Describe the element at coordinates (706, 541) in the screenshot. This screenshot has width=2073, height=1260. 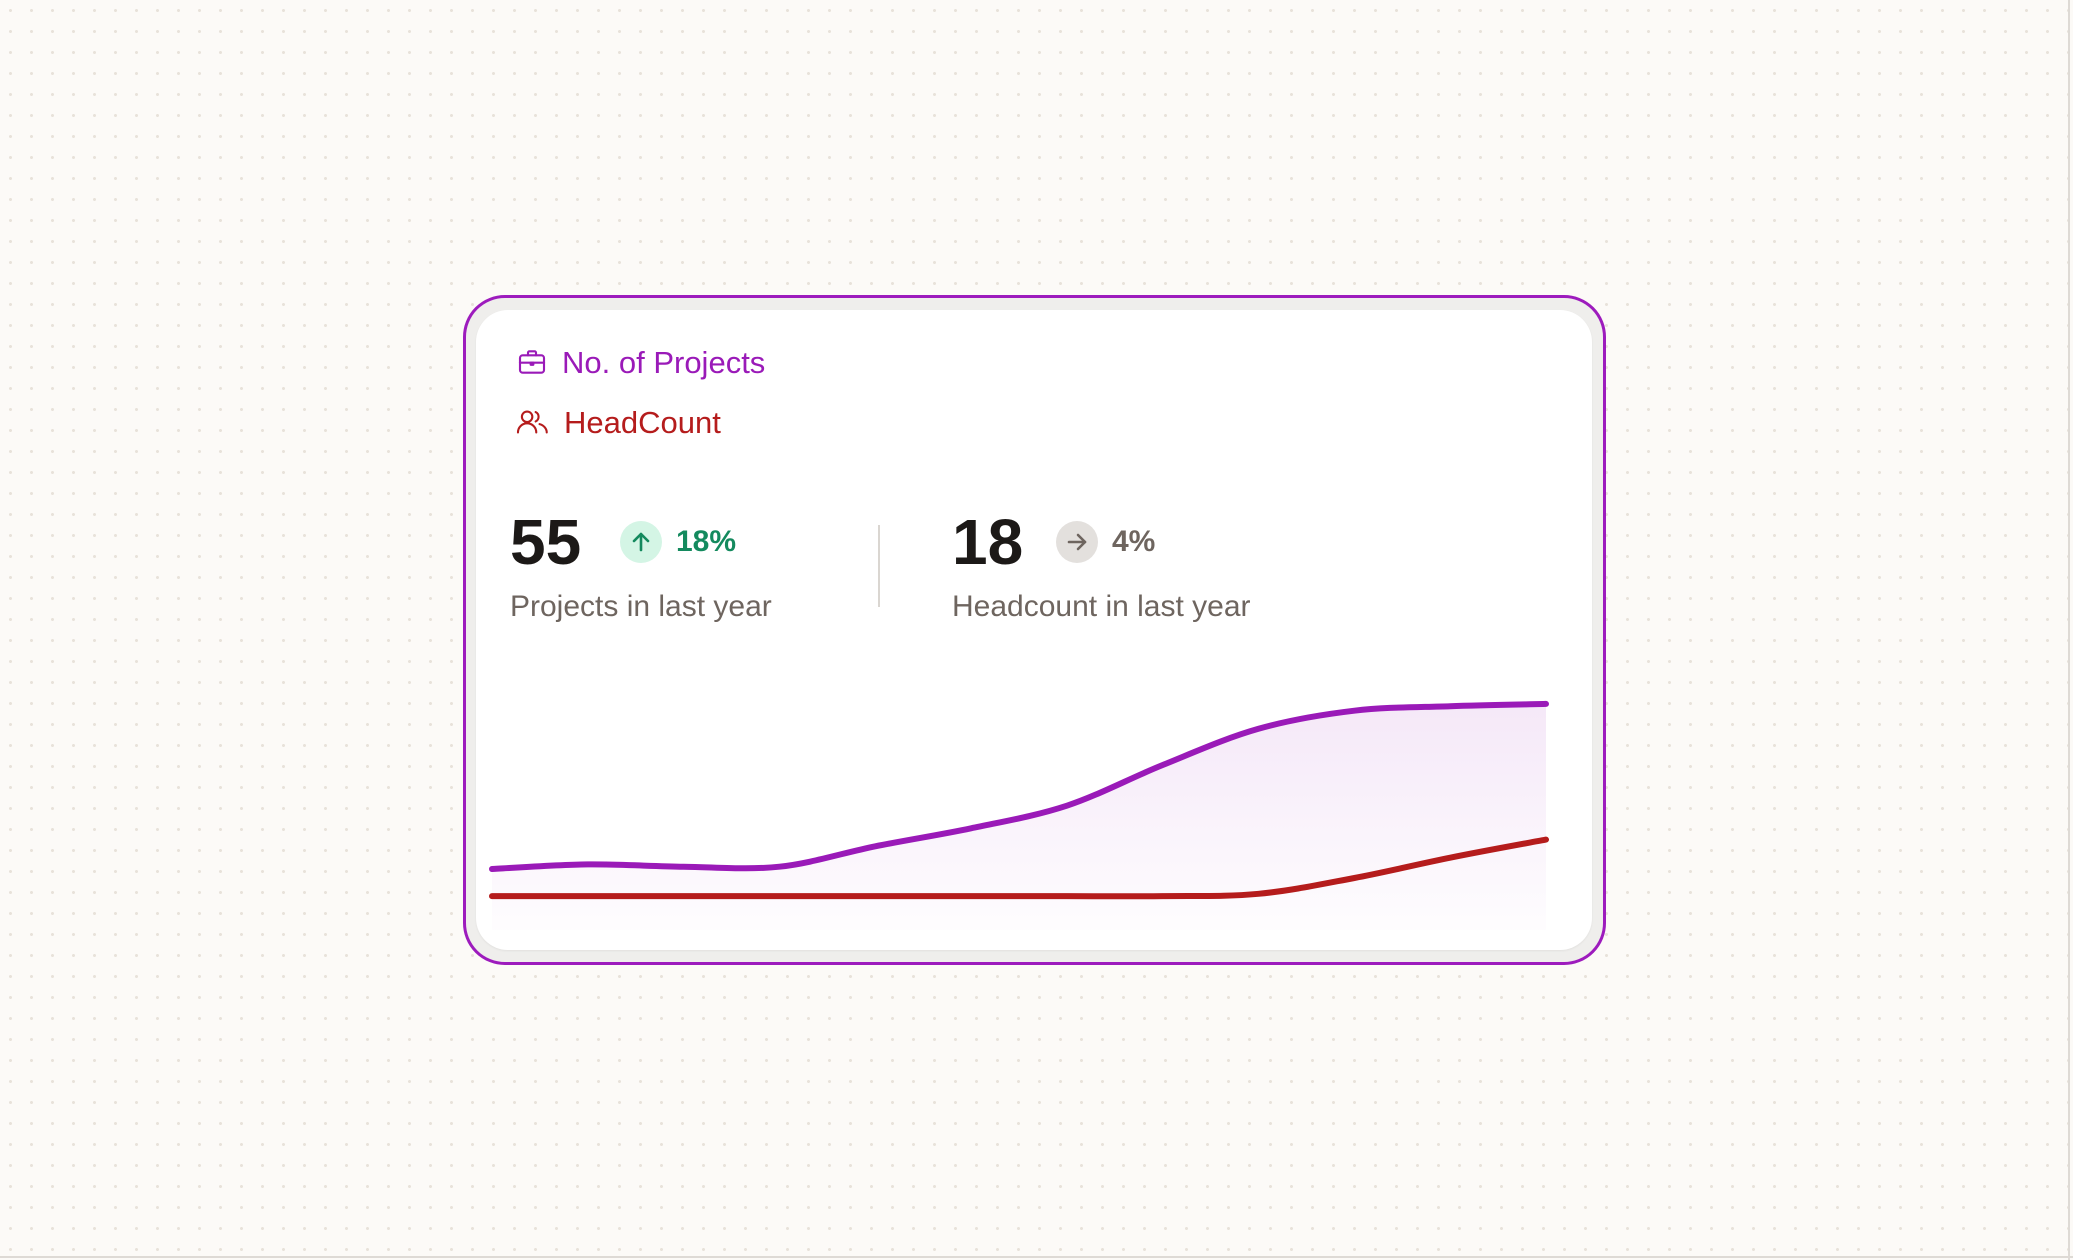
I see `projects-change-value: 18%` at that location.